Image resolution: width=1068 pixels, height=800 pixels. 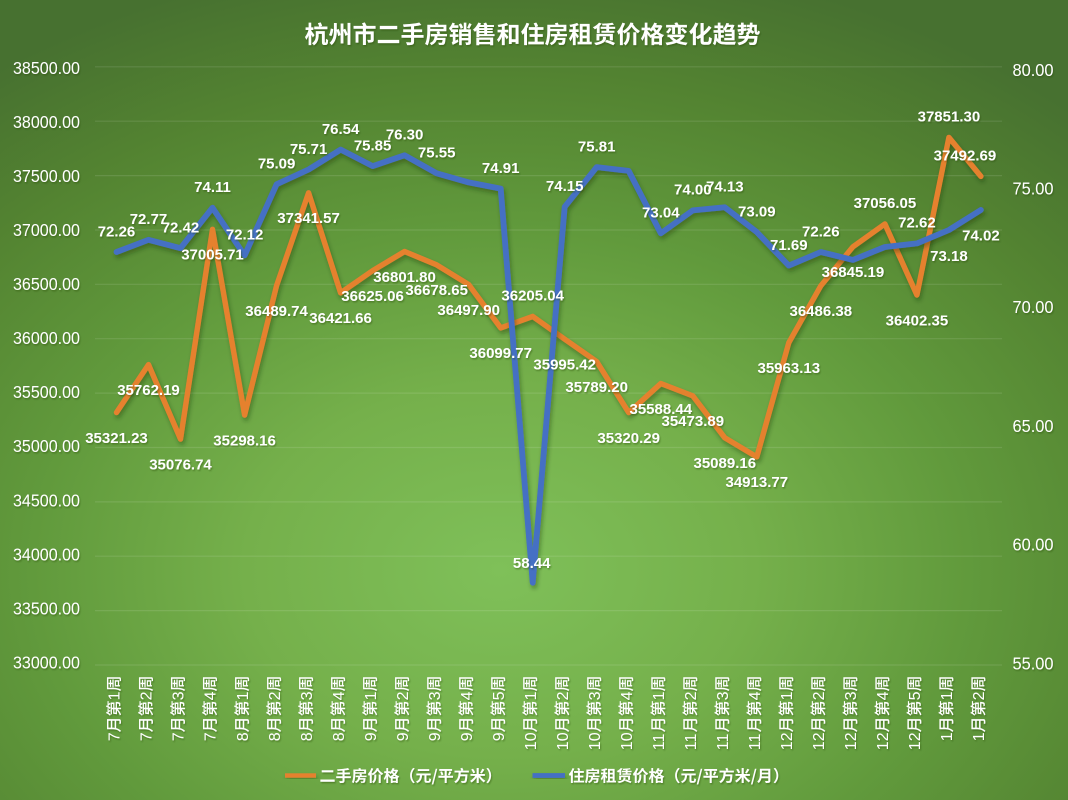 I want to click on svg-text: 73.09, so click(x=757, y=211).